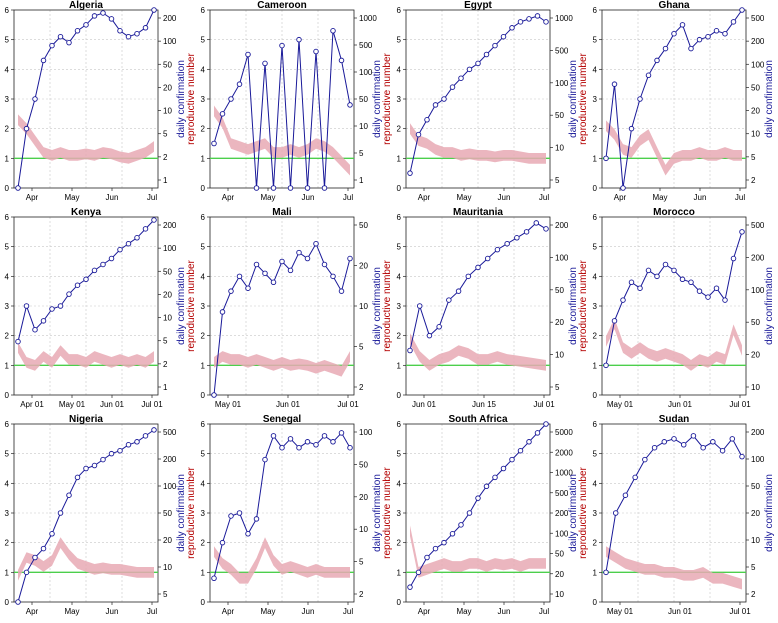  What do you see at coordinates (361, 387) in the screenshot?
I see `right-tick-label: 2` at bounding box center [361, 387].